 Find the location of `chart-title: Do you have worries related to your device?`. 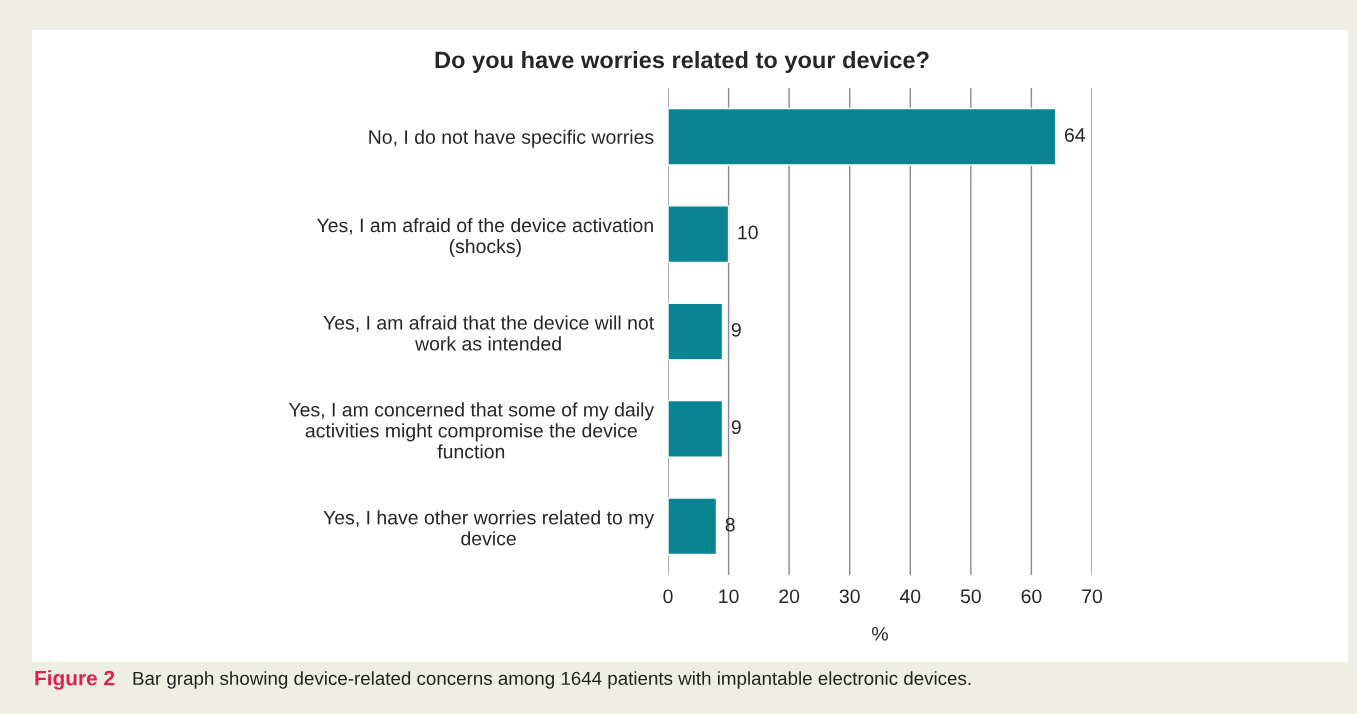

chart-title: Do you have worries related to your device? is located at coordinates (682, 62).